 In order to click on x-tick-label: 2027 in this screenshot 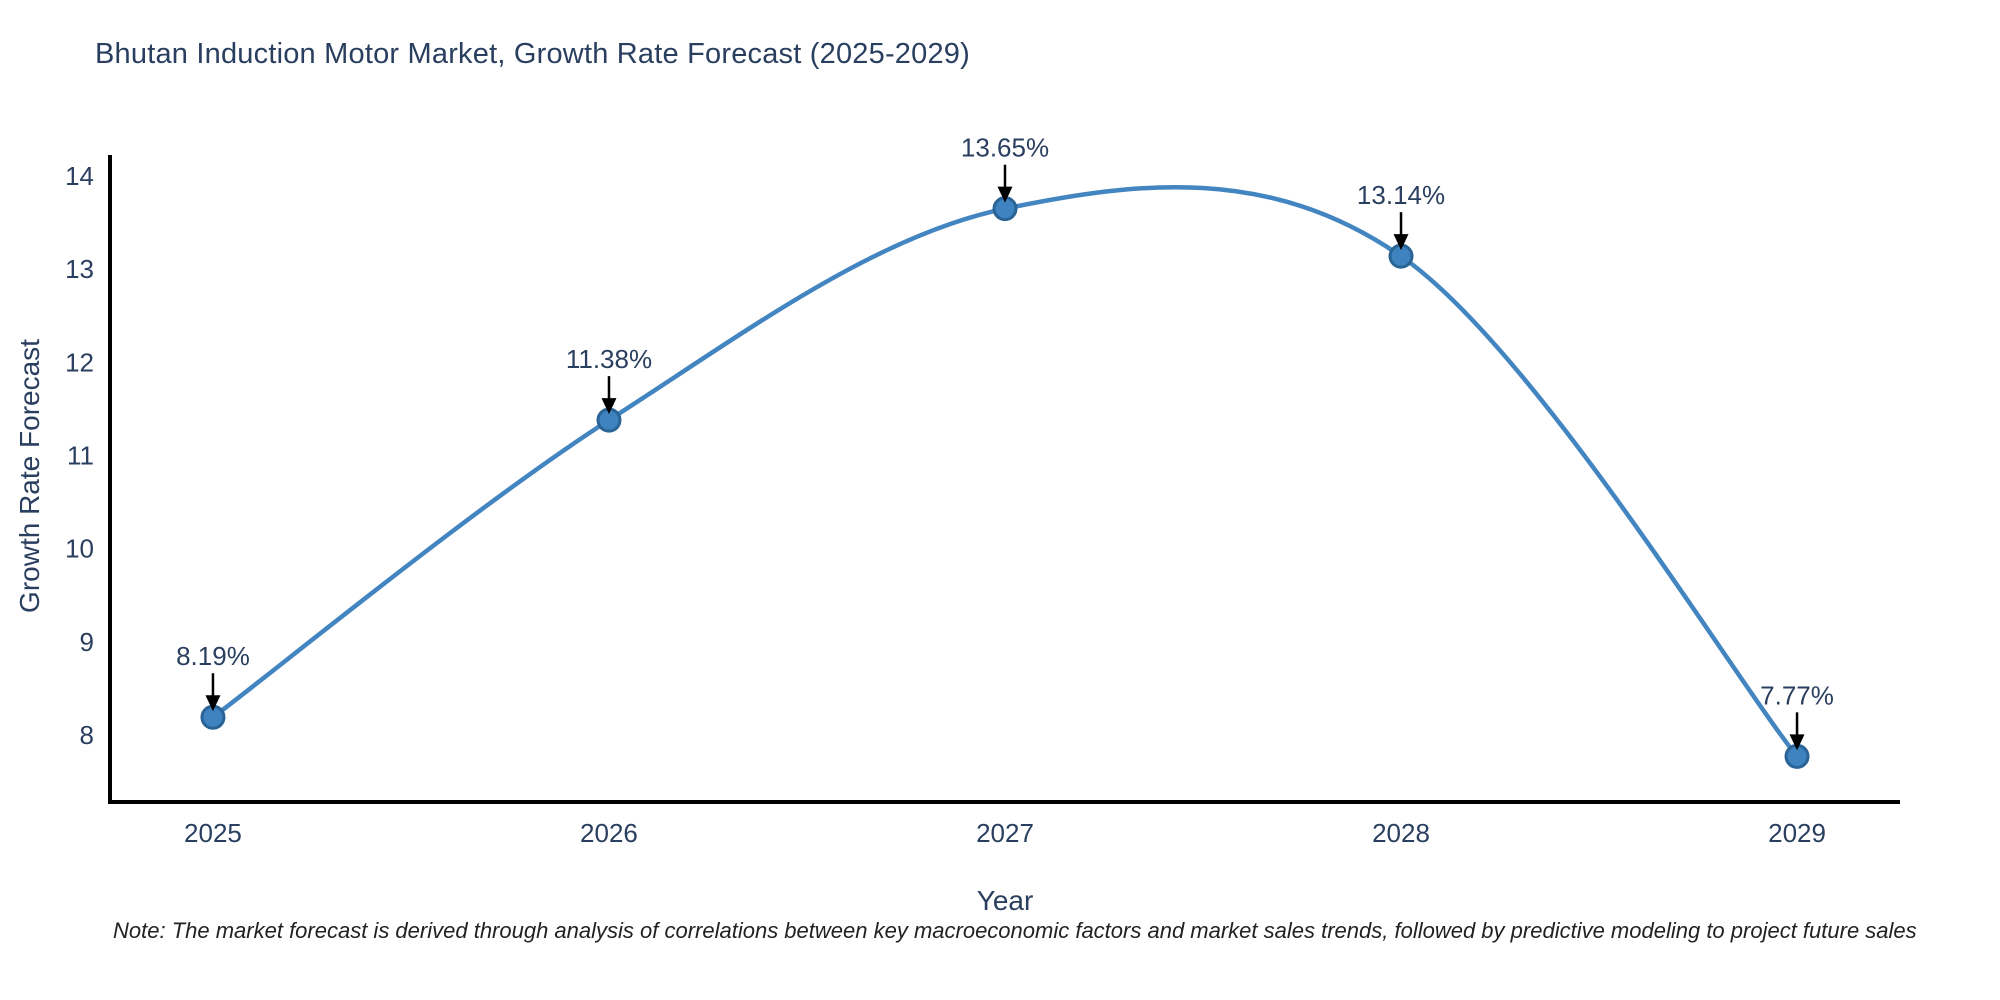, I will do `click(1005, 833)`.